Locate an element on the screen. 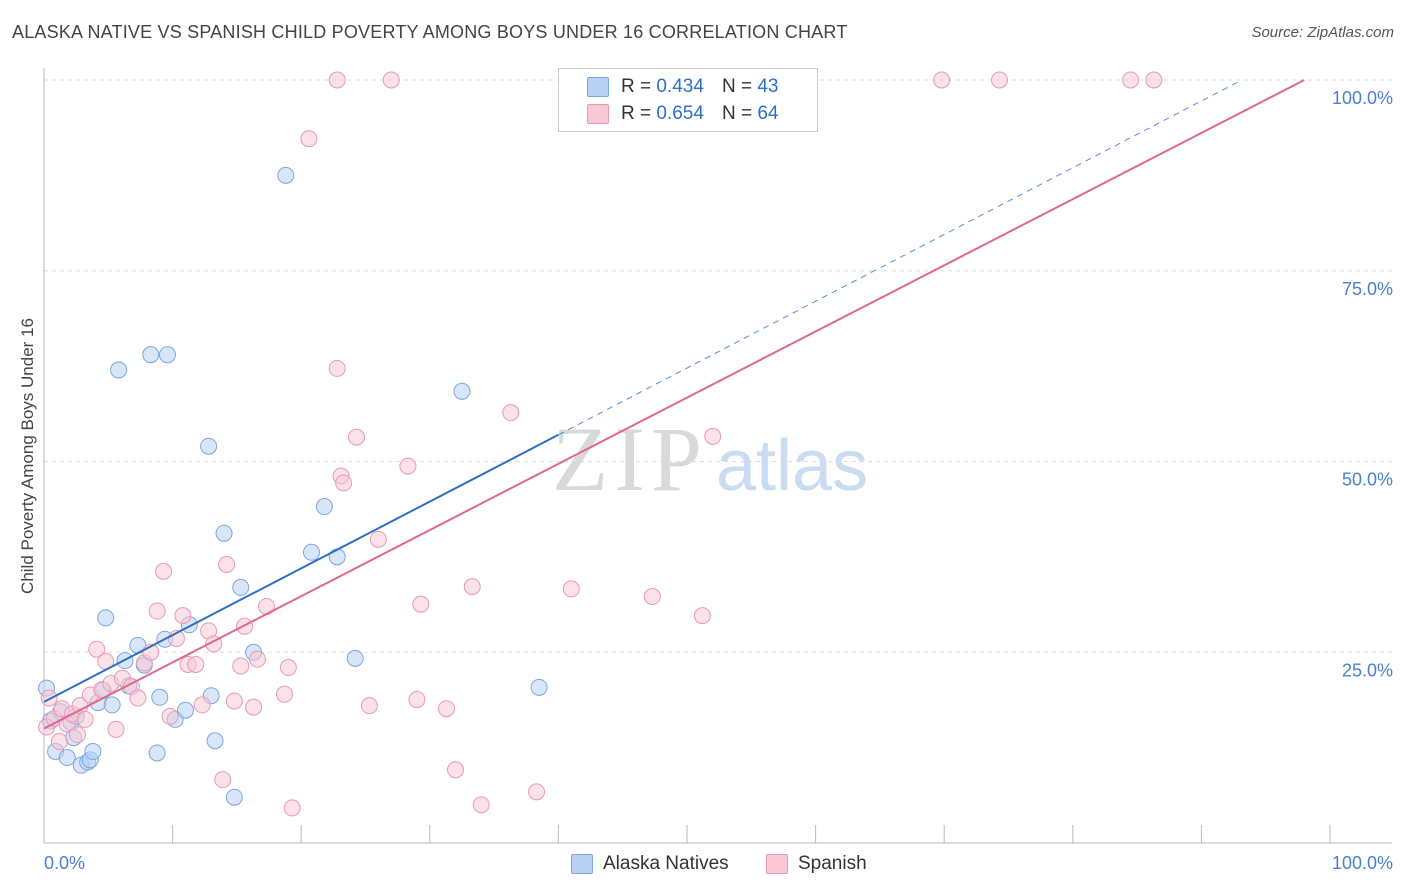 The image size is (1406, 892). bottom-legend-swatch-alaska is located at coordinates (582, 864).